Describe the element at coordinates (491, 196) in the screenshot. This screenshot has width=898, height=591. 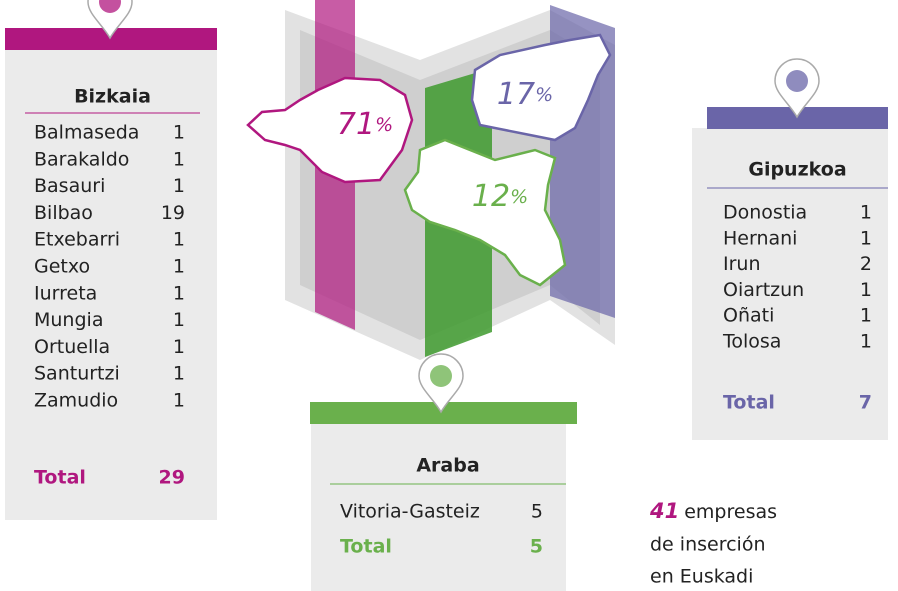
I see `share-value: 12` at that location.